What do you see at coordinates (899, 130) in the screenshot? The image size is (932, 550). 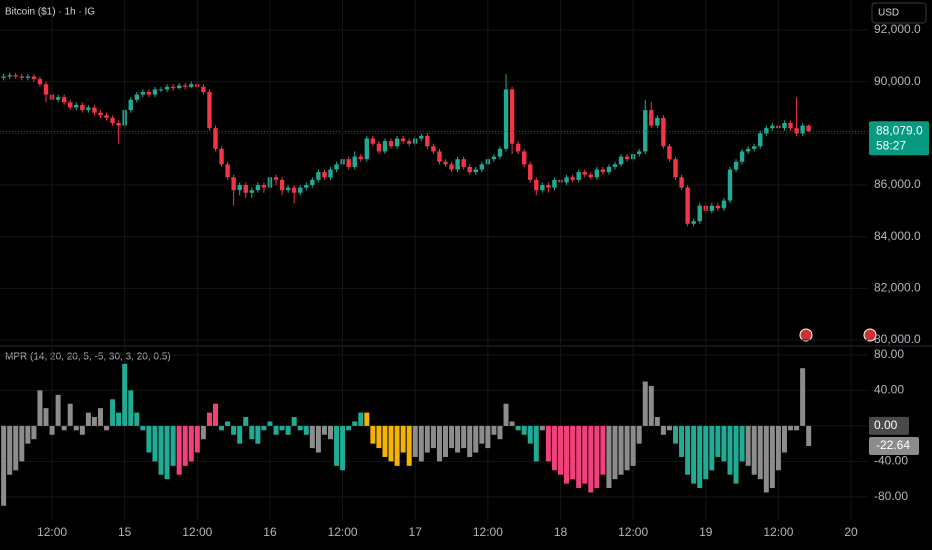 I see `last-price-label: 88,079.0` at bounding box center [899, 130].